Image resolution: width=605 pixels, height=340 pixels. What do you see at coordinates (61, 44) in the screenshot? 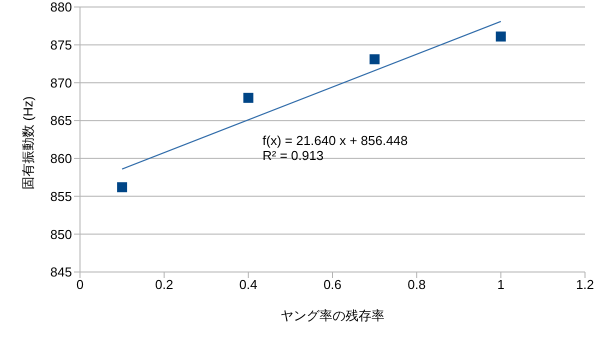
I see `y-tick-label: 875` at bounding box center [61, 44].